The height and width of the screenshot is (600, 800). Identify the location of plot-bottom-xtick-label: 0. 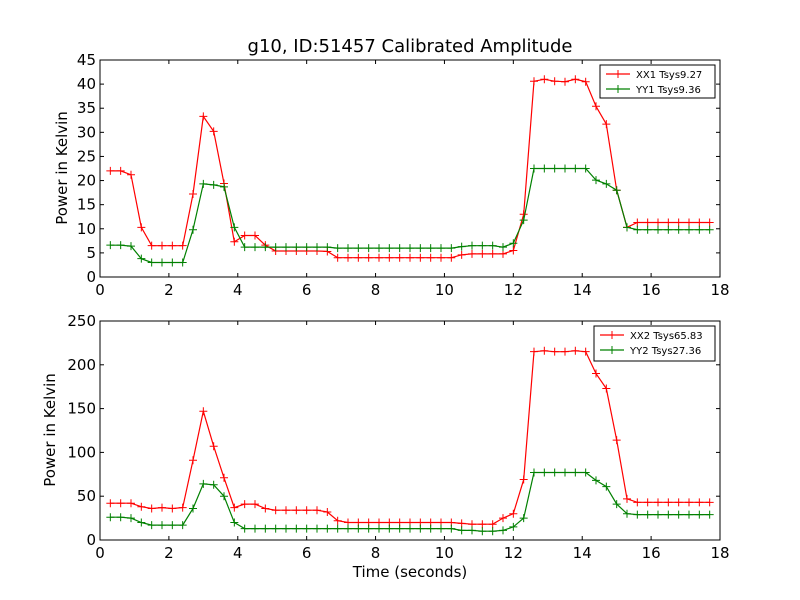
(100, 553).